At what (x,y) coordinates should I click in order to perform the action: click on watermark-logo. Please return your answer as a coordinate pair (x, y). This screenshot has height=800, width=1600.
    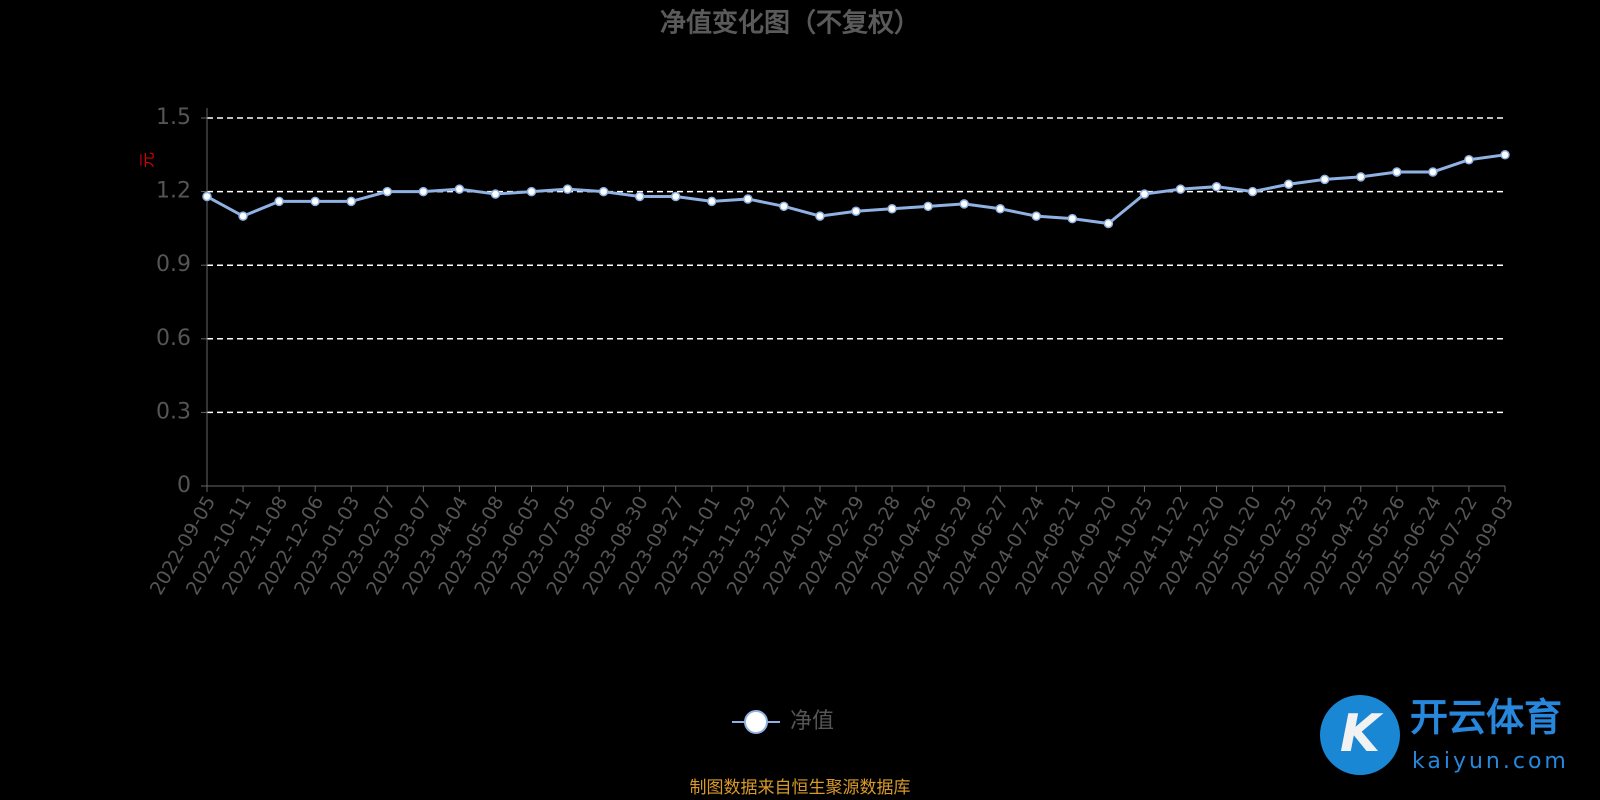
    Looking at the image, I should click on (1360, 735).